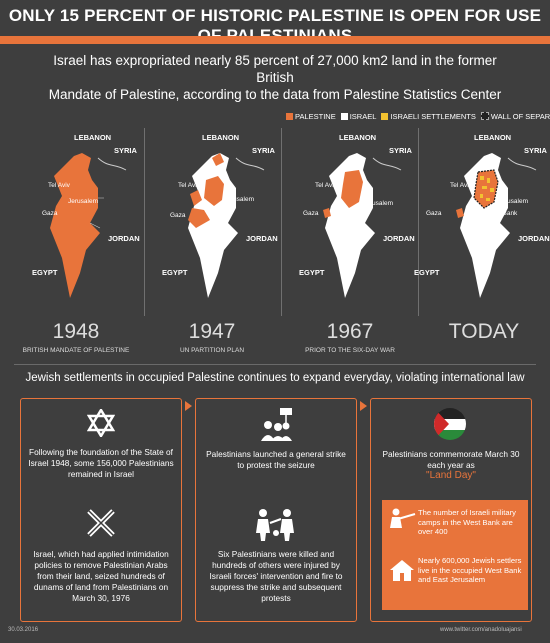 The image size is (550, 643). What do you see at coordinates (275, 525) in the screenshot?
I see `clash-soldiers-icon` at bounding box center [275, 525].